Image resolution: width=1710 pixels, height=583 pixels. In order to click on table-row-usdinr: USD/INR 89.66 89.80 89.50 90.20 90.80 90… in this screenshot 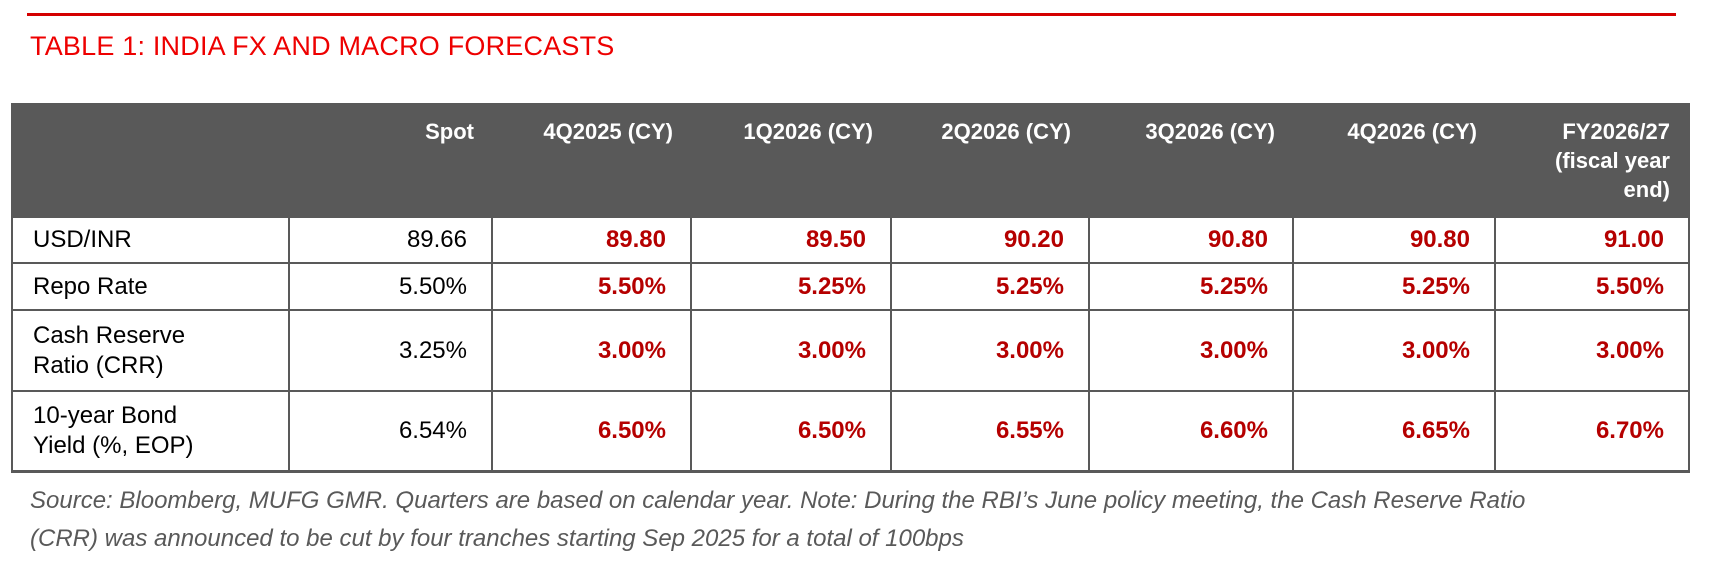, I will do `click(850, 240)`.